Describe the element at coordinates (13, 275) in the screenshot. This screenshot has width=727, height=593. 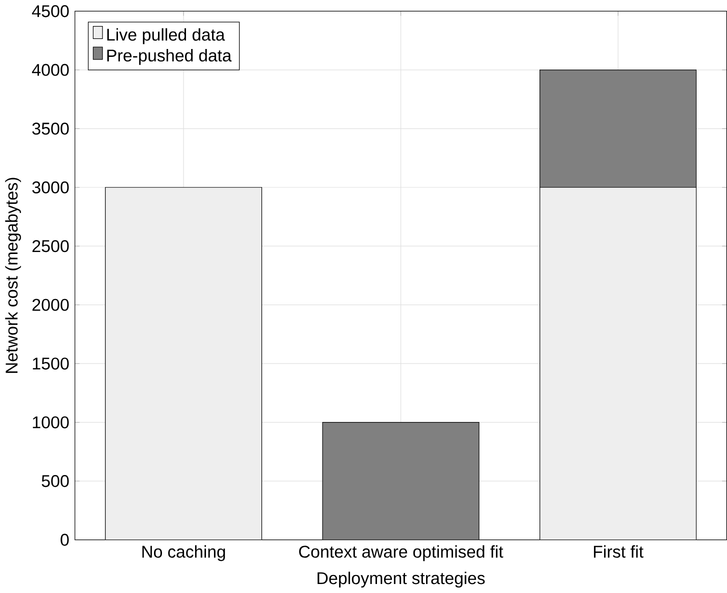
I see `y-axis-title: Network cost (megabytes)` at that location.